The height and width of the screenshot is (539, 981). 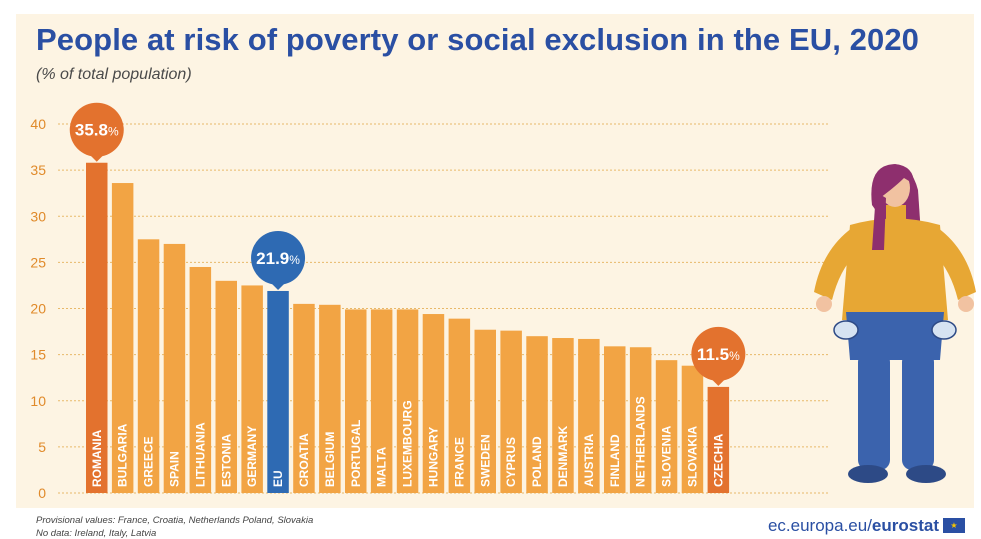 What do you see at coordinates (149, 461) in the screenshot?
I see `category-label: GREECE` at bounding box center [149, 461].